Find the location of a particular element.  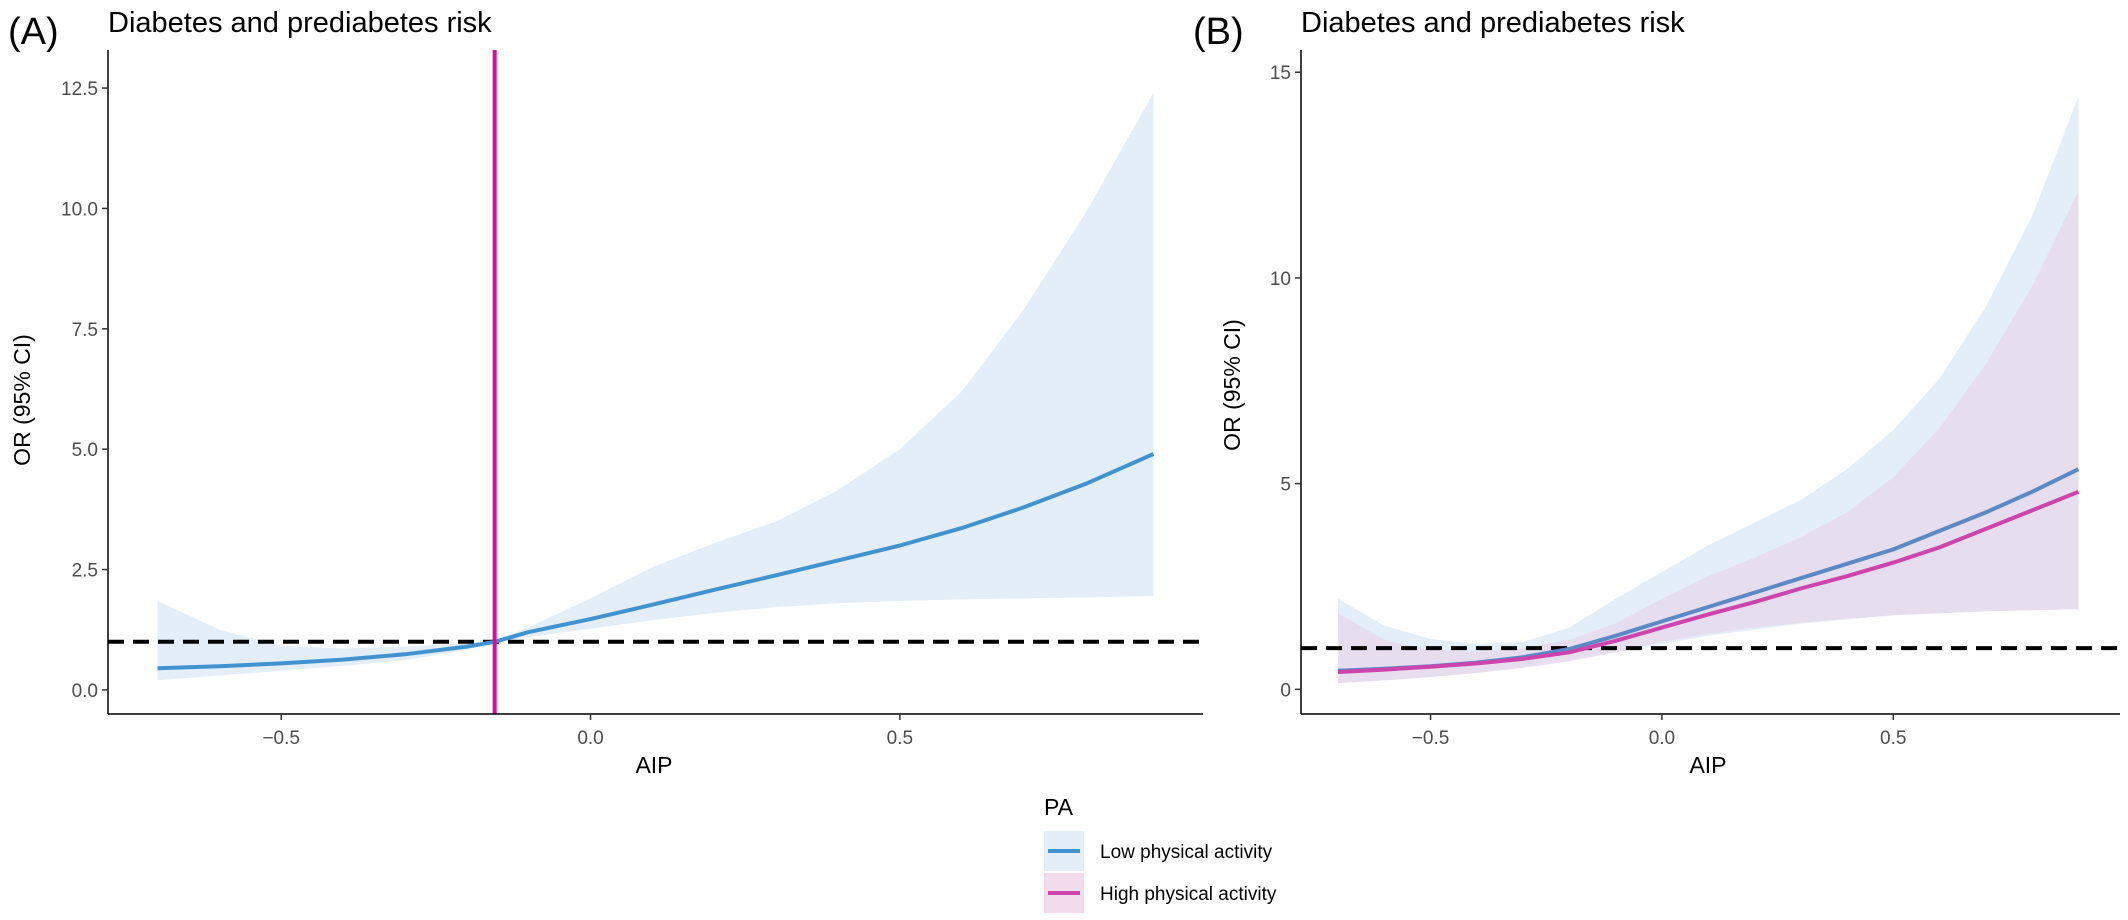

panel-a-y-tick-label: 5.0 is located at coordinates (85, 450).